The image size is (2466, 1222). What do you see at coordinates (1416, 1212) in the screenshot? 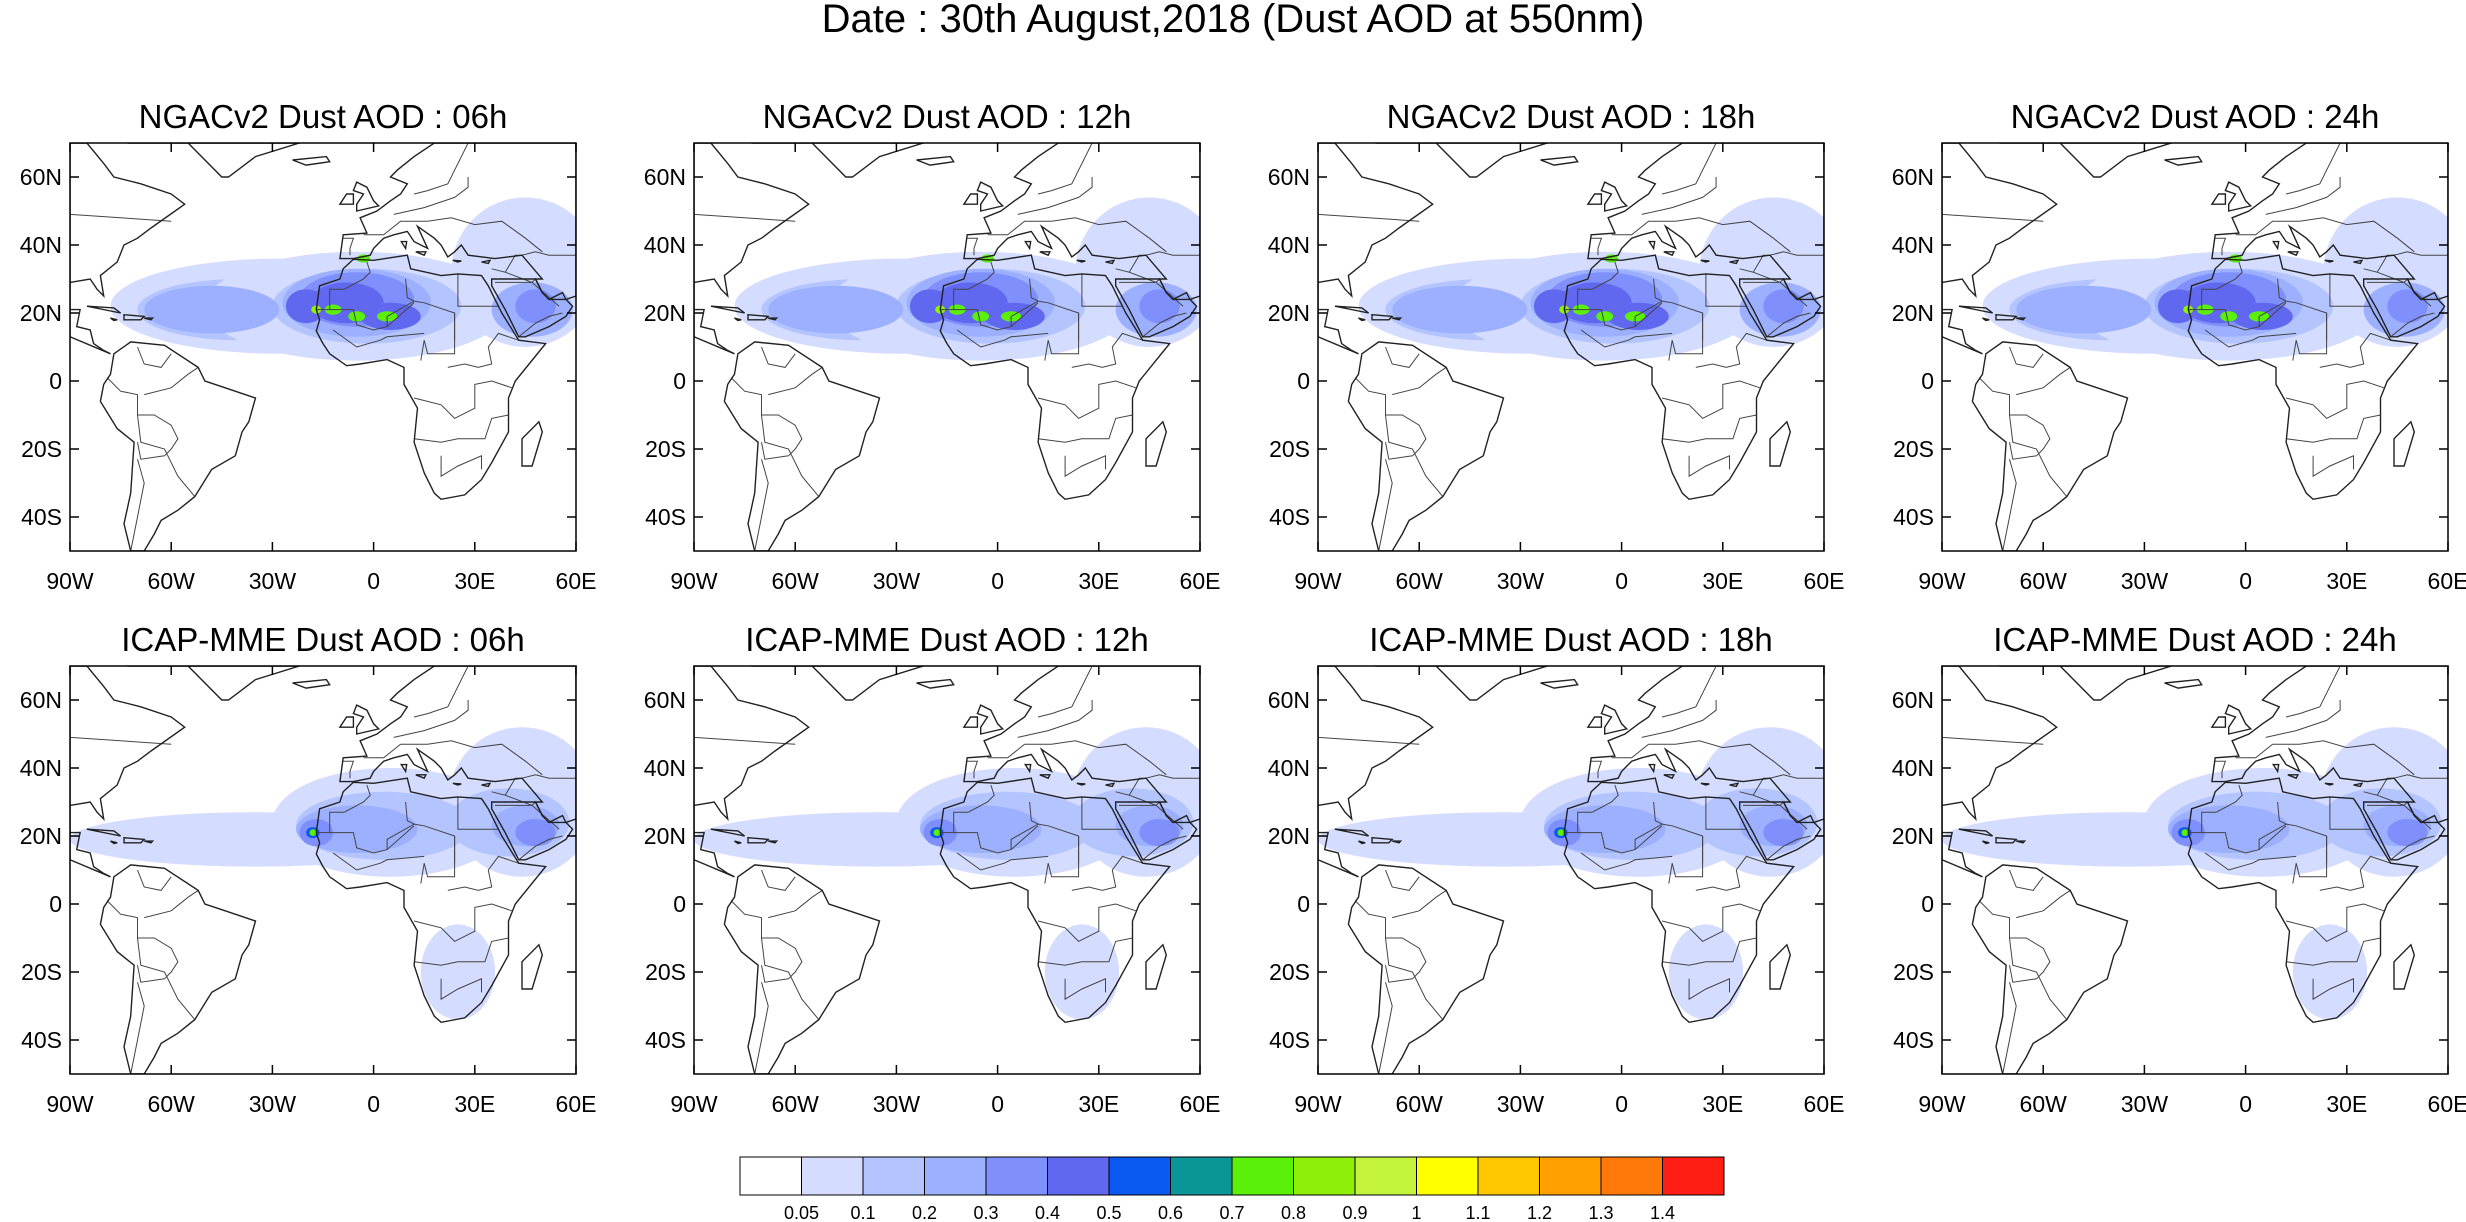
I see `colorbar-label: 1` at bounding box center [1416, 1212].